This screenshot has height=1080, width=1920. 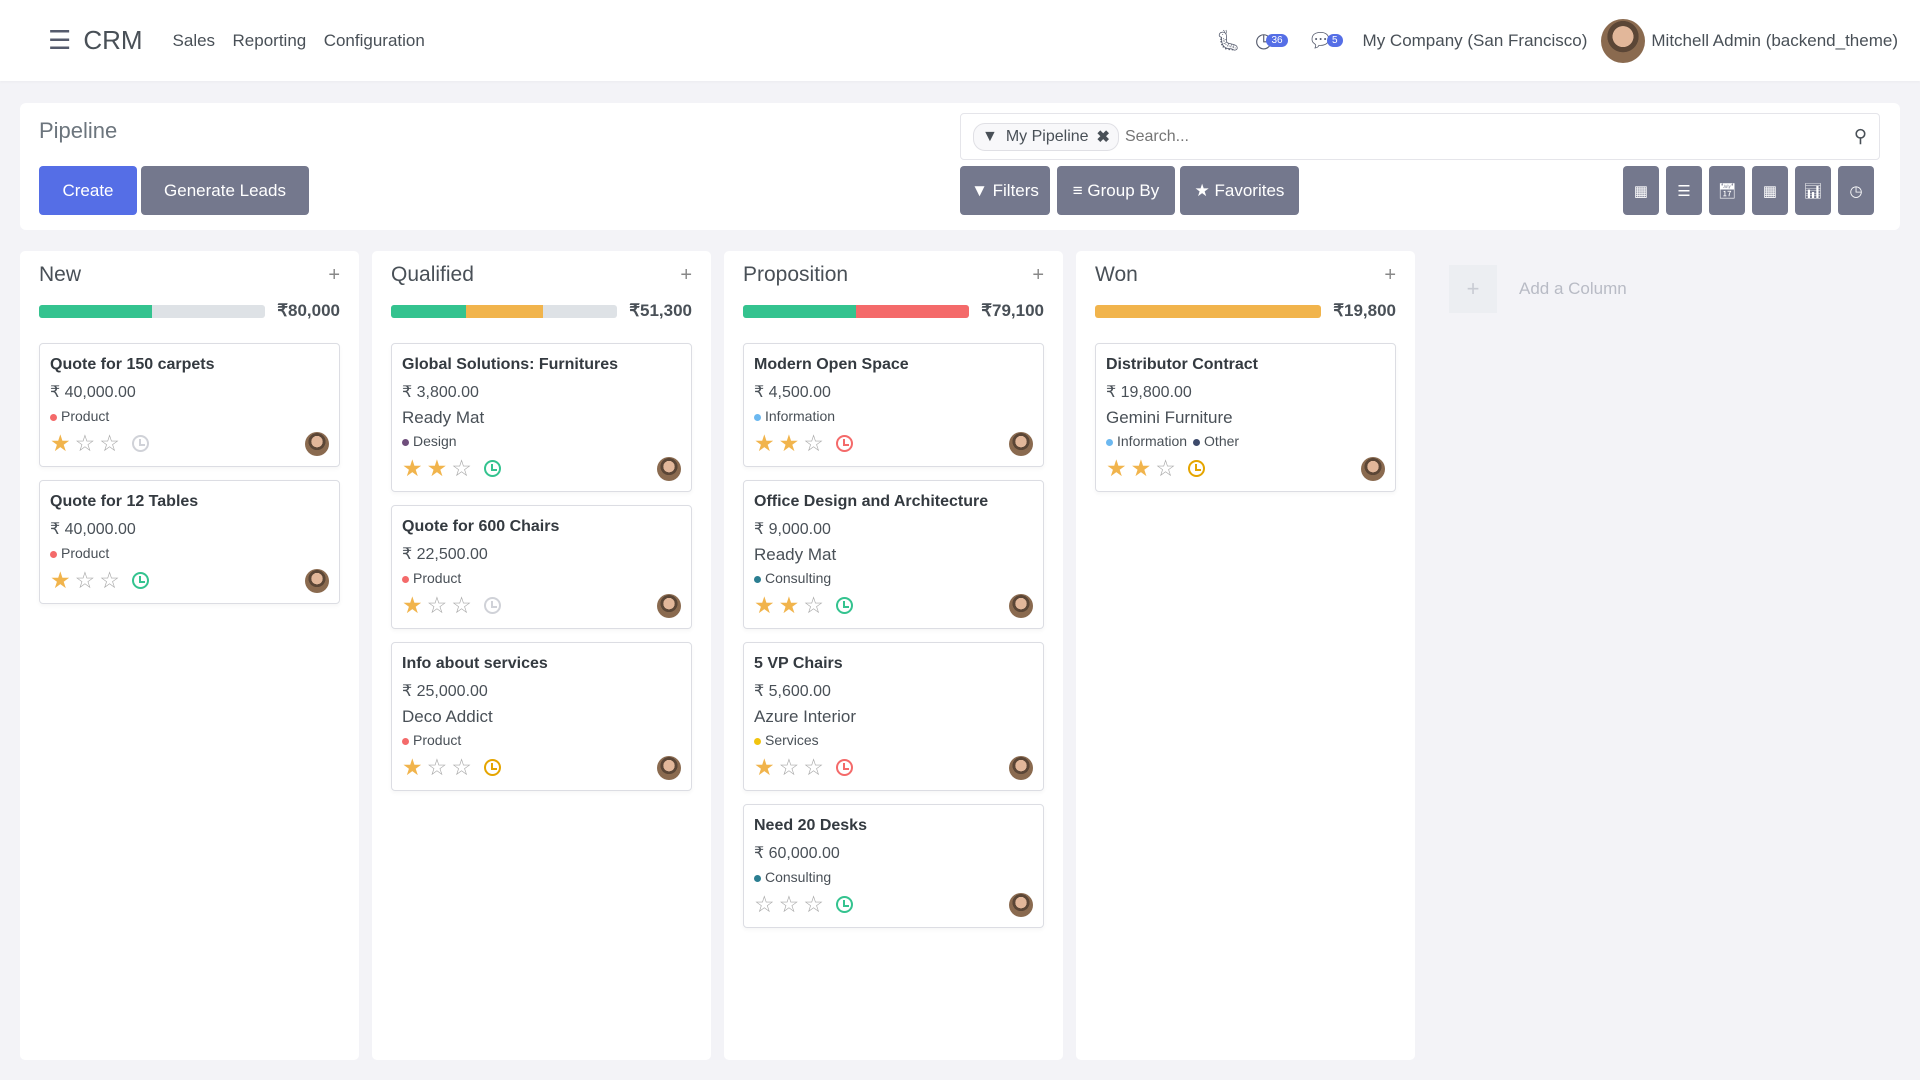 What do you see at coordinates (757, 417) in the screenshot?
I see `tag-dot` at bounding box center [757, 417].